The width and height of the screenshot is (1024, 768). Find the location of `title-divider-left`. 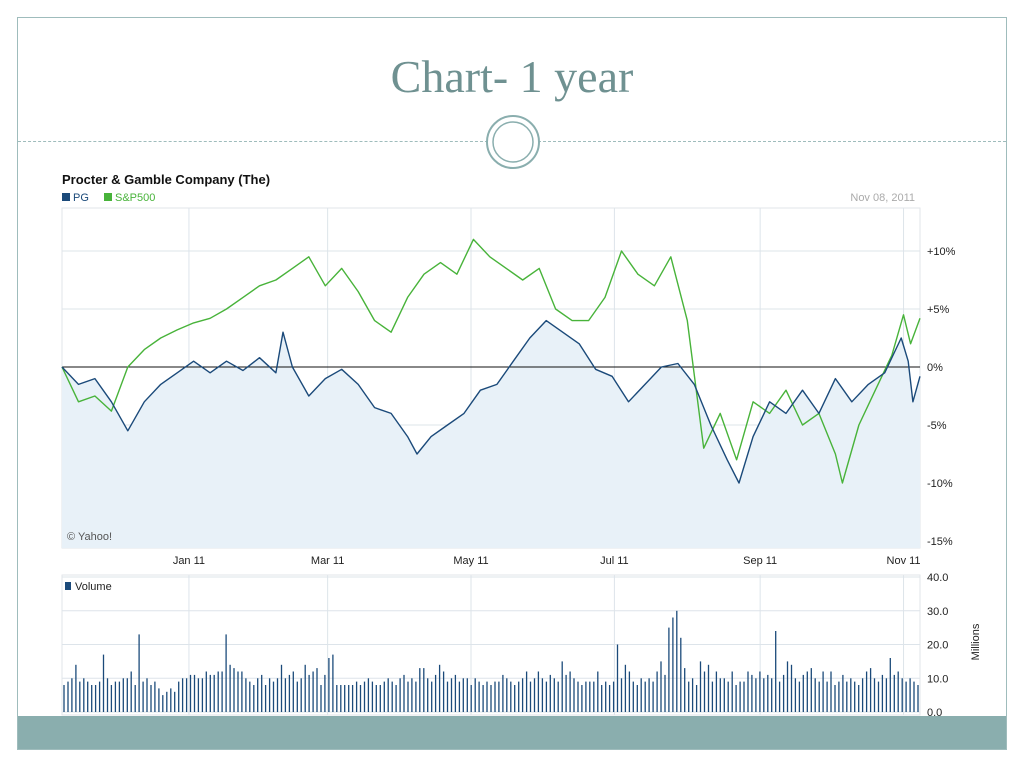

title-divider-left is located at coordinates (253, 141).